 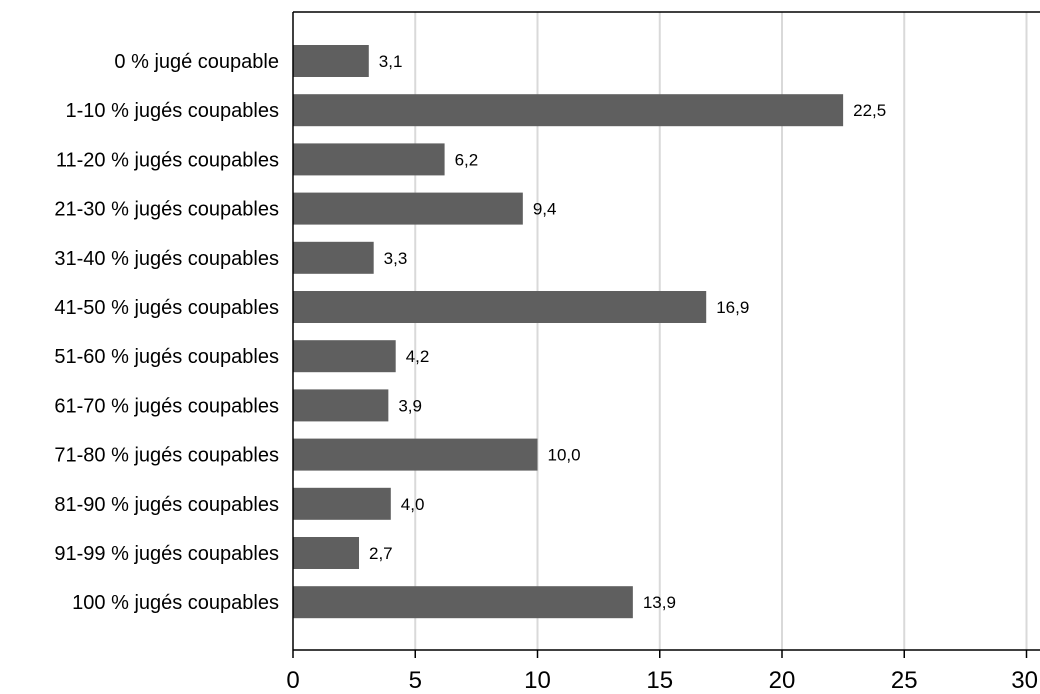 I want to click on category-label-7: 61-70 % jugés coupables, so click(x=166, y=406).